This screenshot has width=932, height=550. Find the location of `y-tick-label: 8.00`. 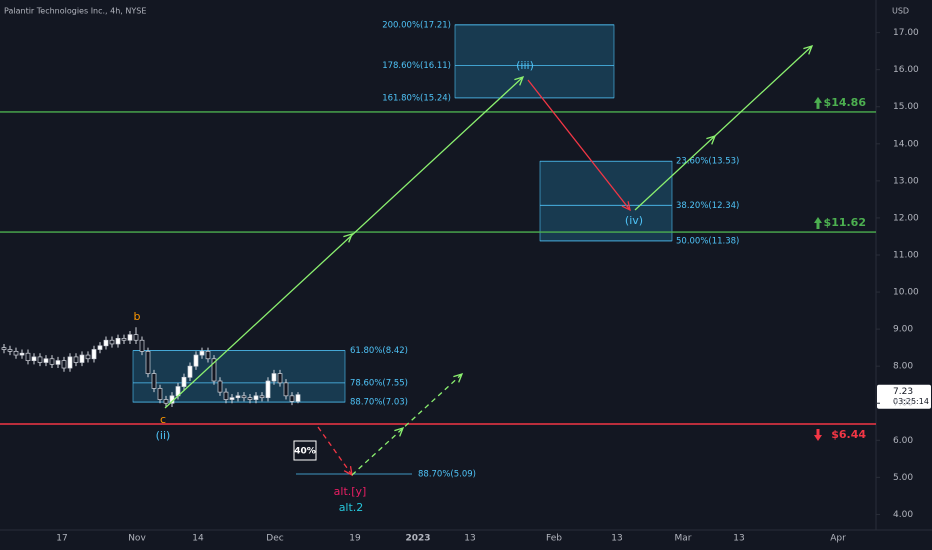

y-tick-label: 8.00 is located at coordinates (903, 367).